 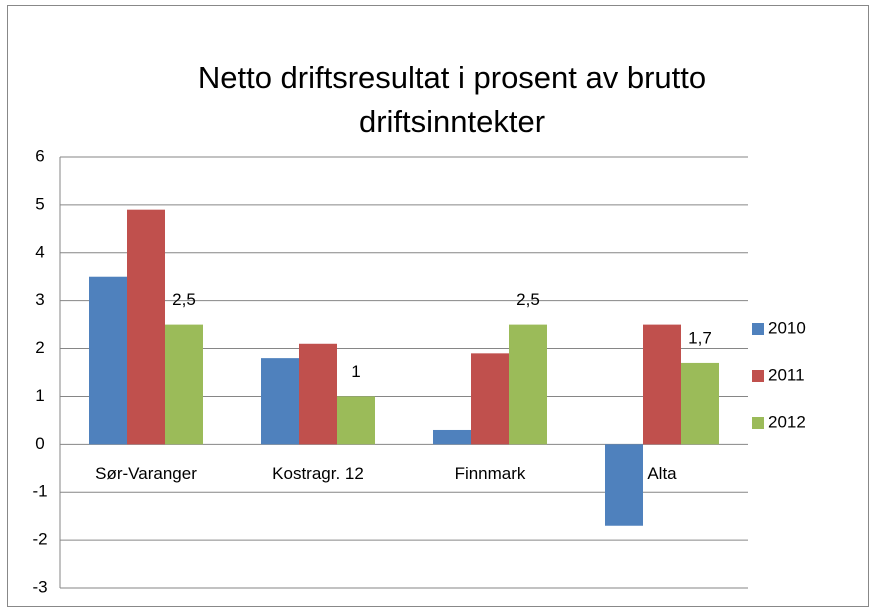 I want to click on x-tick-label: Sør-Varanger, so click(x=146, y=473).